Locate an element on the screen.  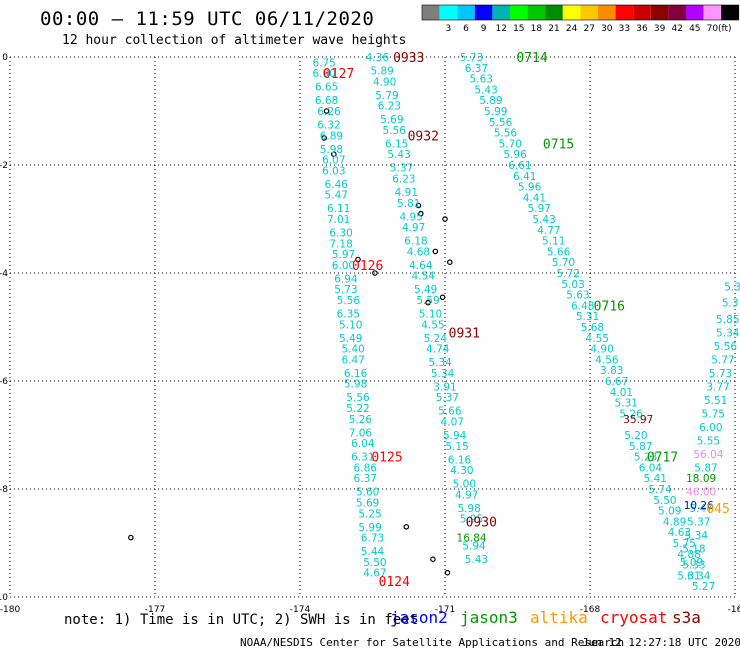
wave-height-point: 6.03 is located at coordinates (333, 171).